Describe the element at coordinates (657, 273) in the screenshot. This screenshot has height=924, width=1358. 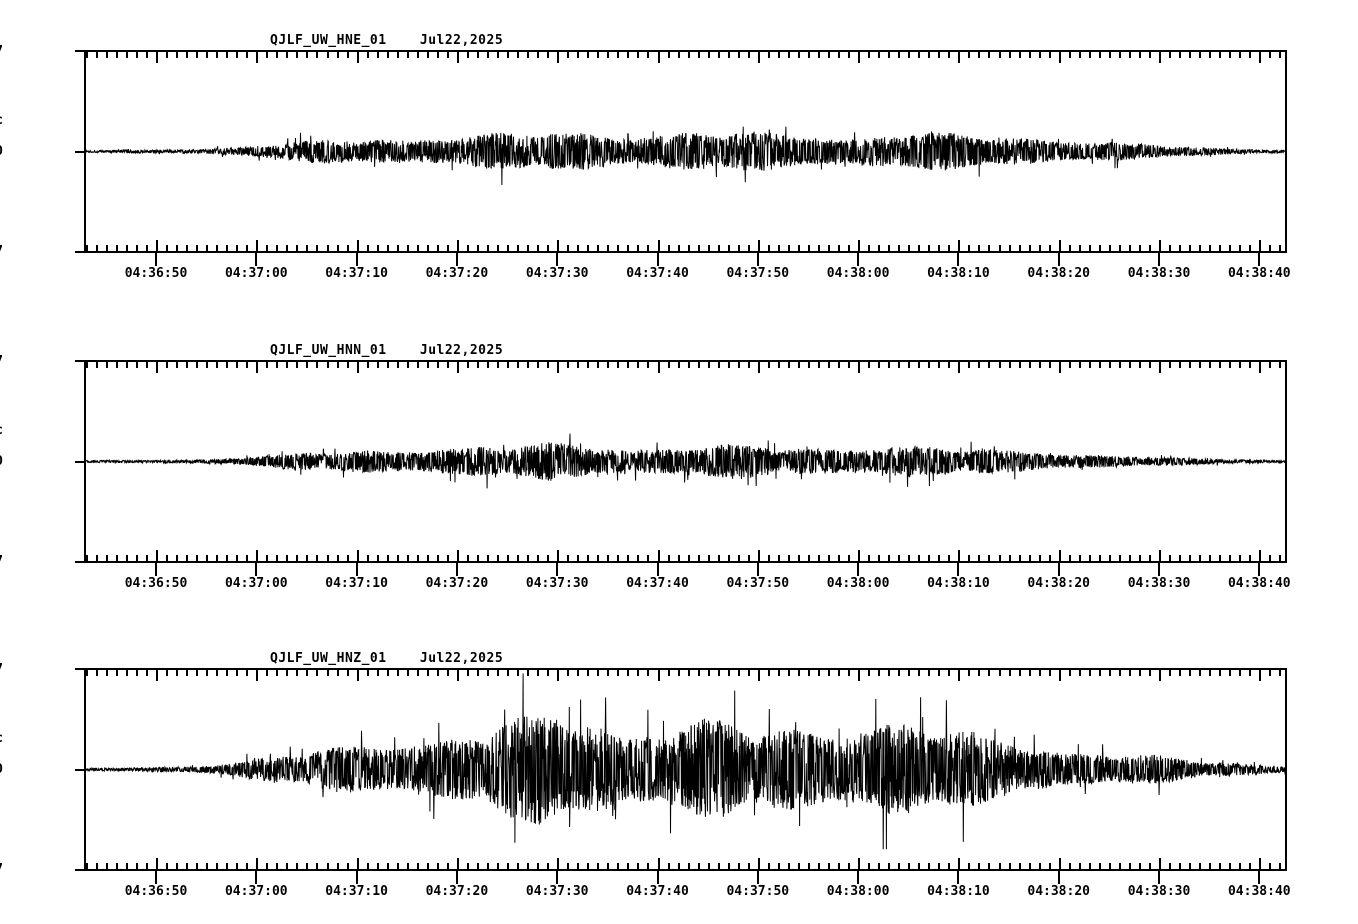
I see `x-axis-tick-label: 04:37:40` at that location.